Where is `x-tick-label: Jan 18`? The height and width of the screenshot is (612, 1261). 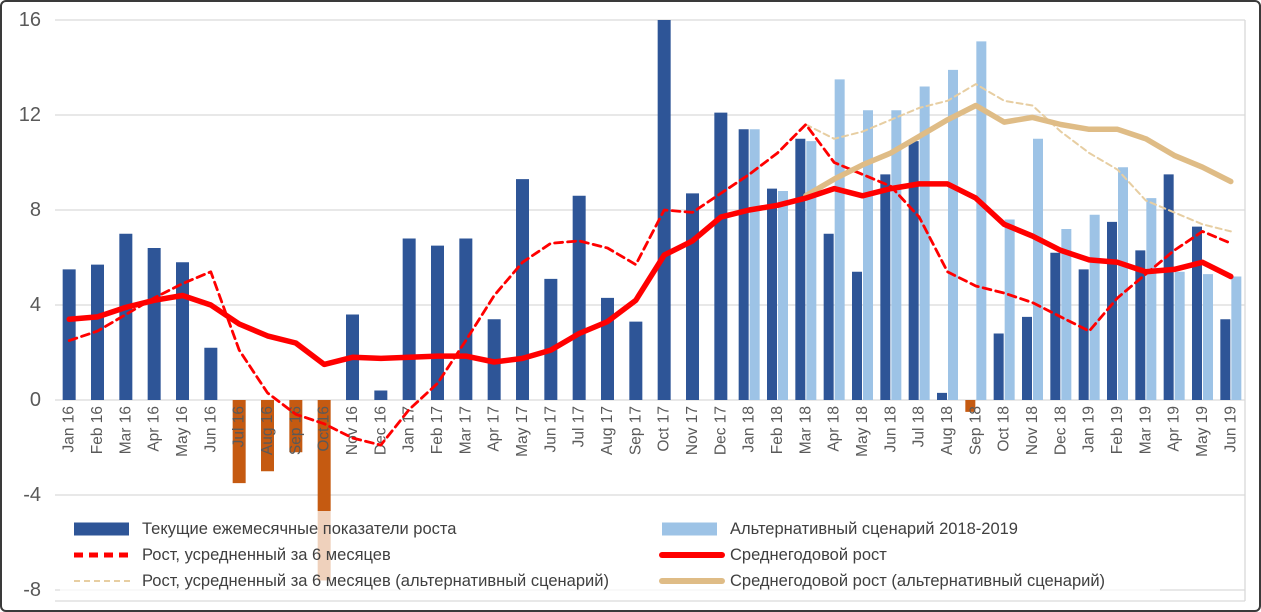 x-tick-label: Jan 18 is located at coordinates (749, 429).